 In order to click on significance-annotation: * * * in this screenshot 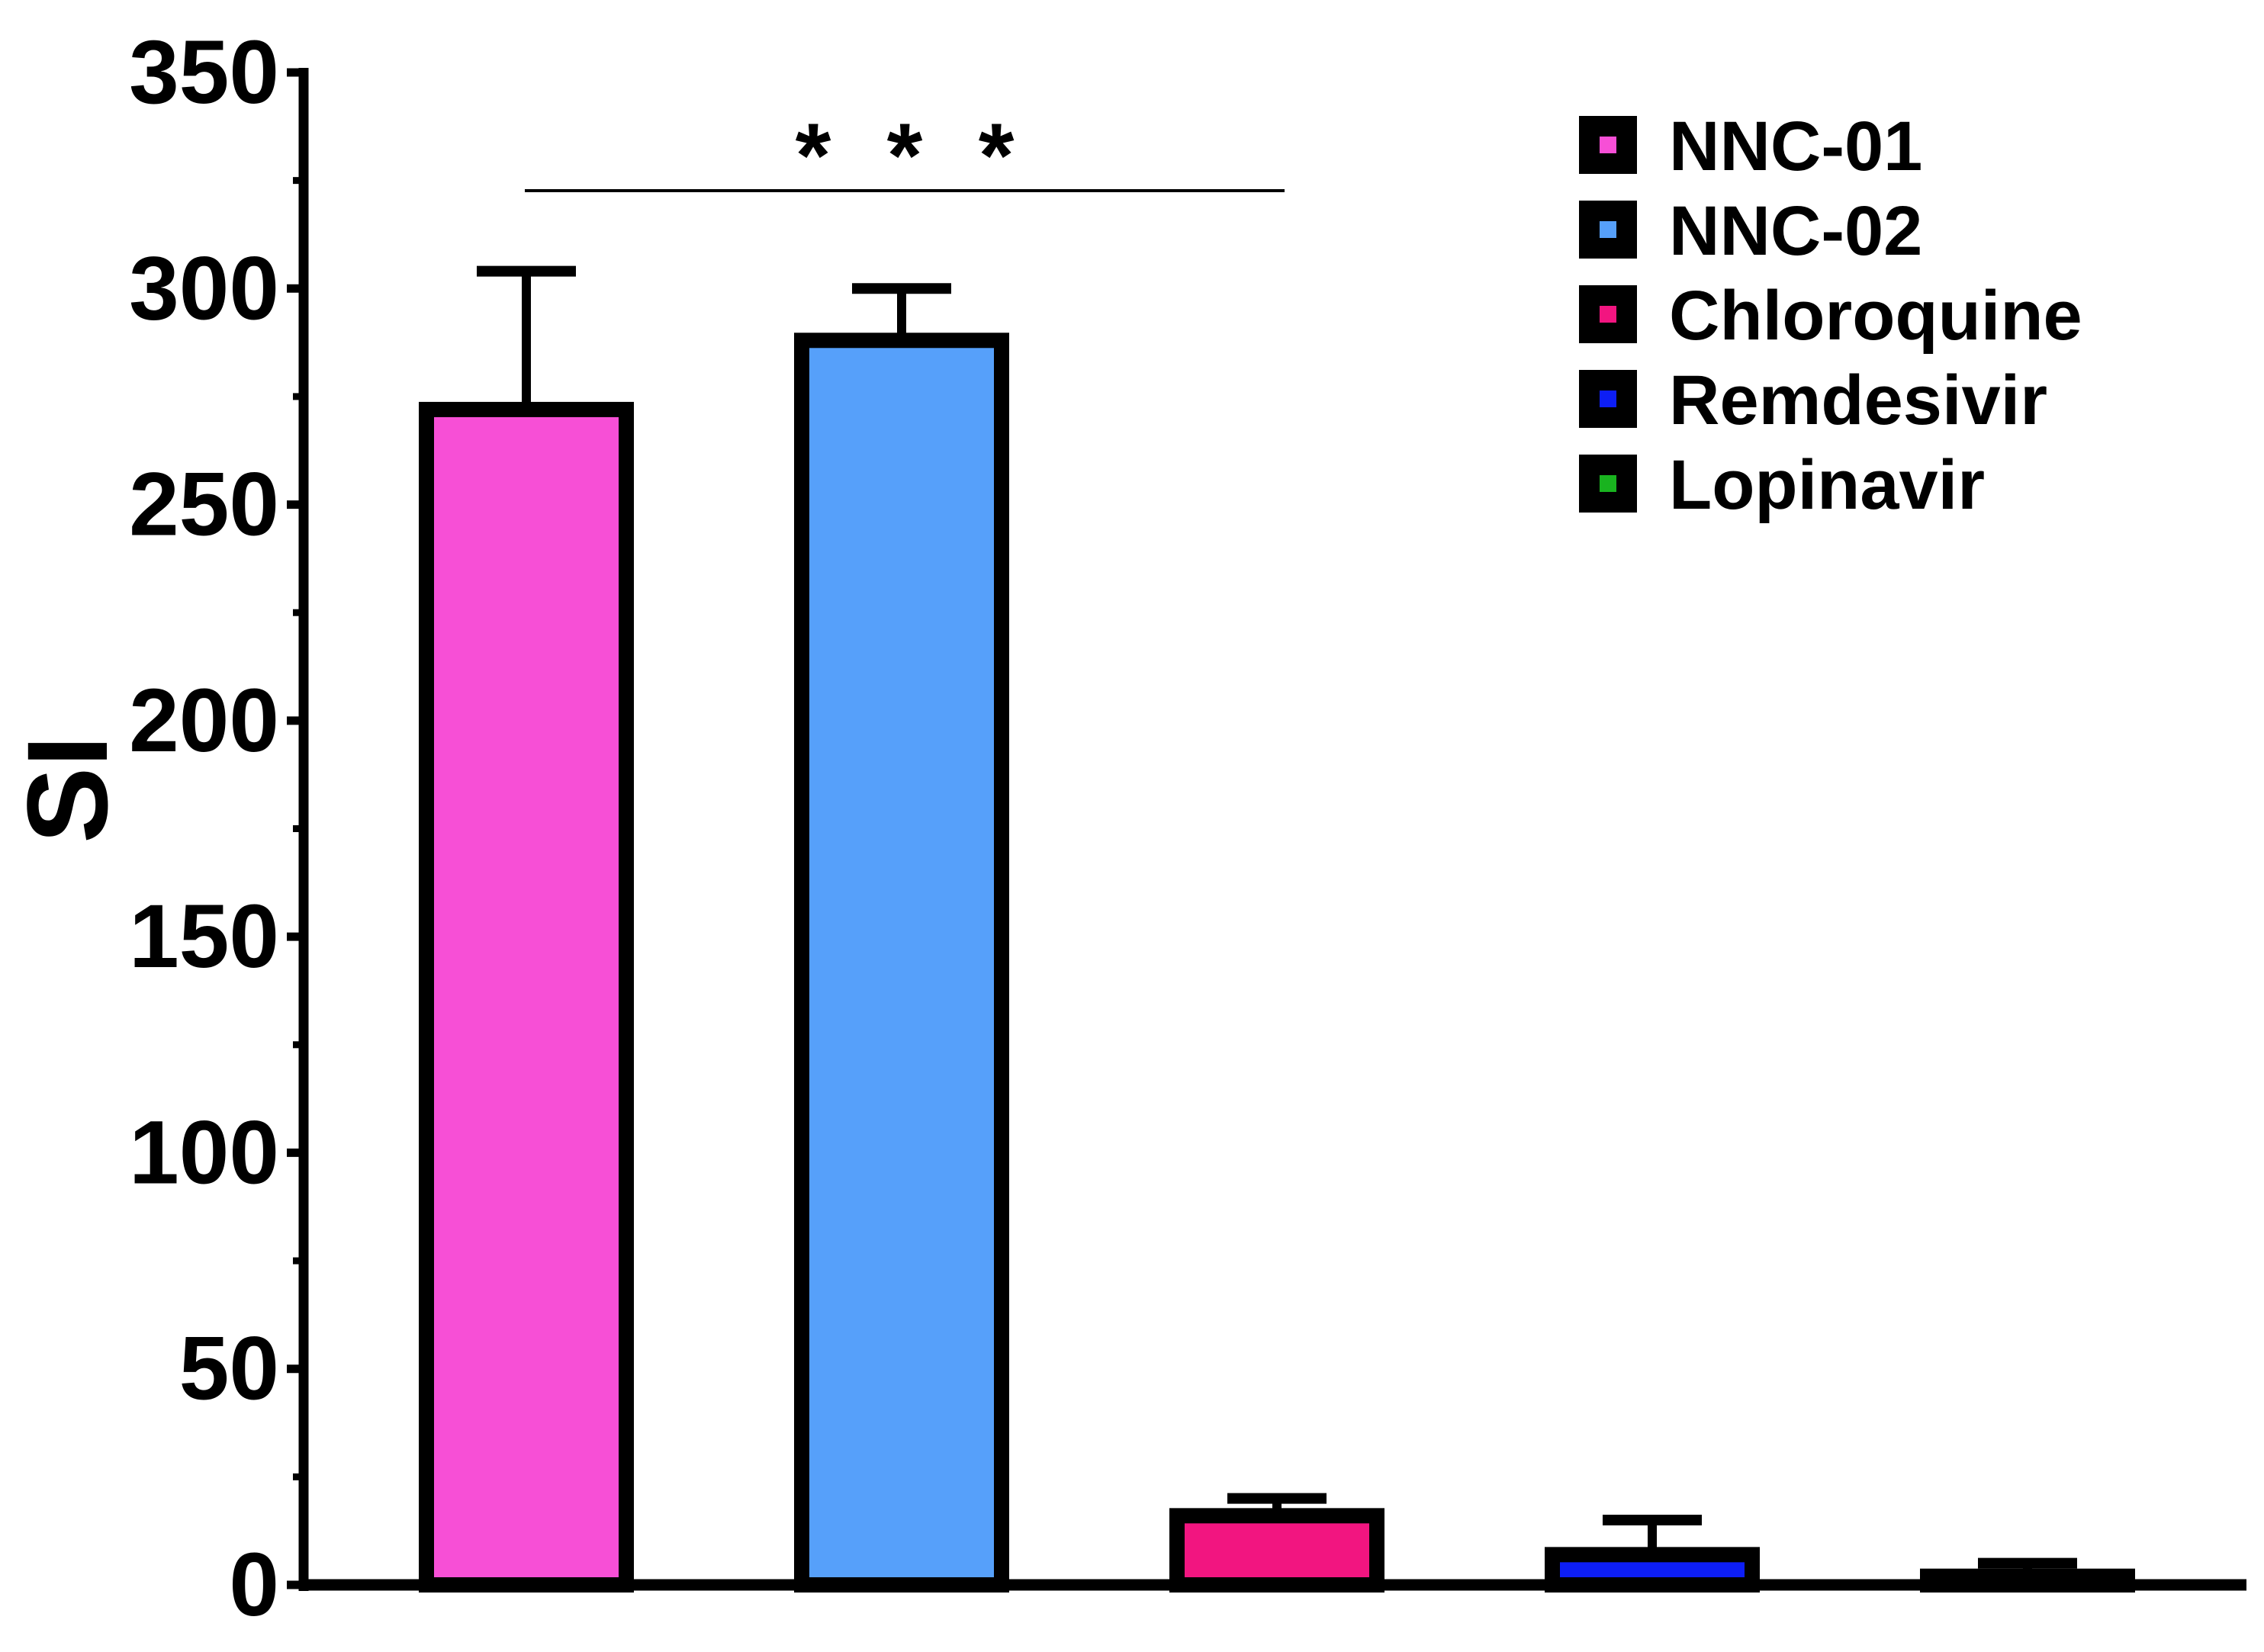, I will do `click(905, 155)`.